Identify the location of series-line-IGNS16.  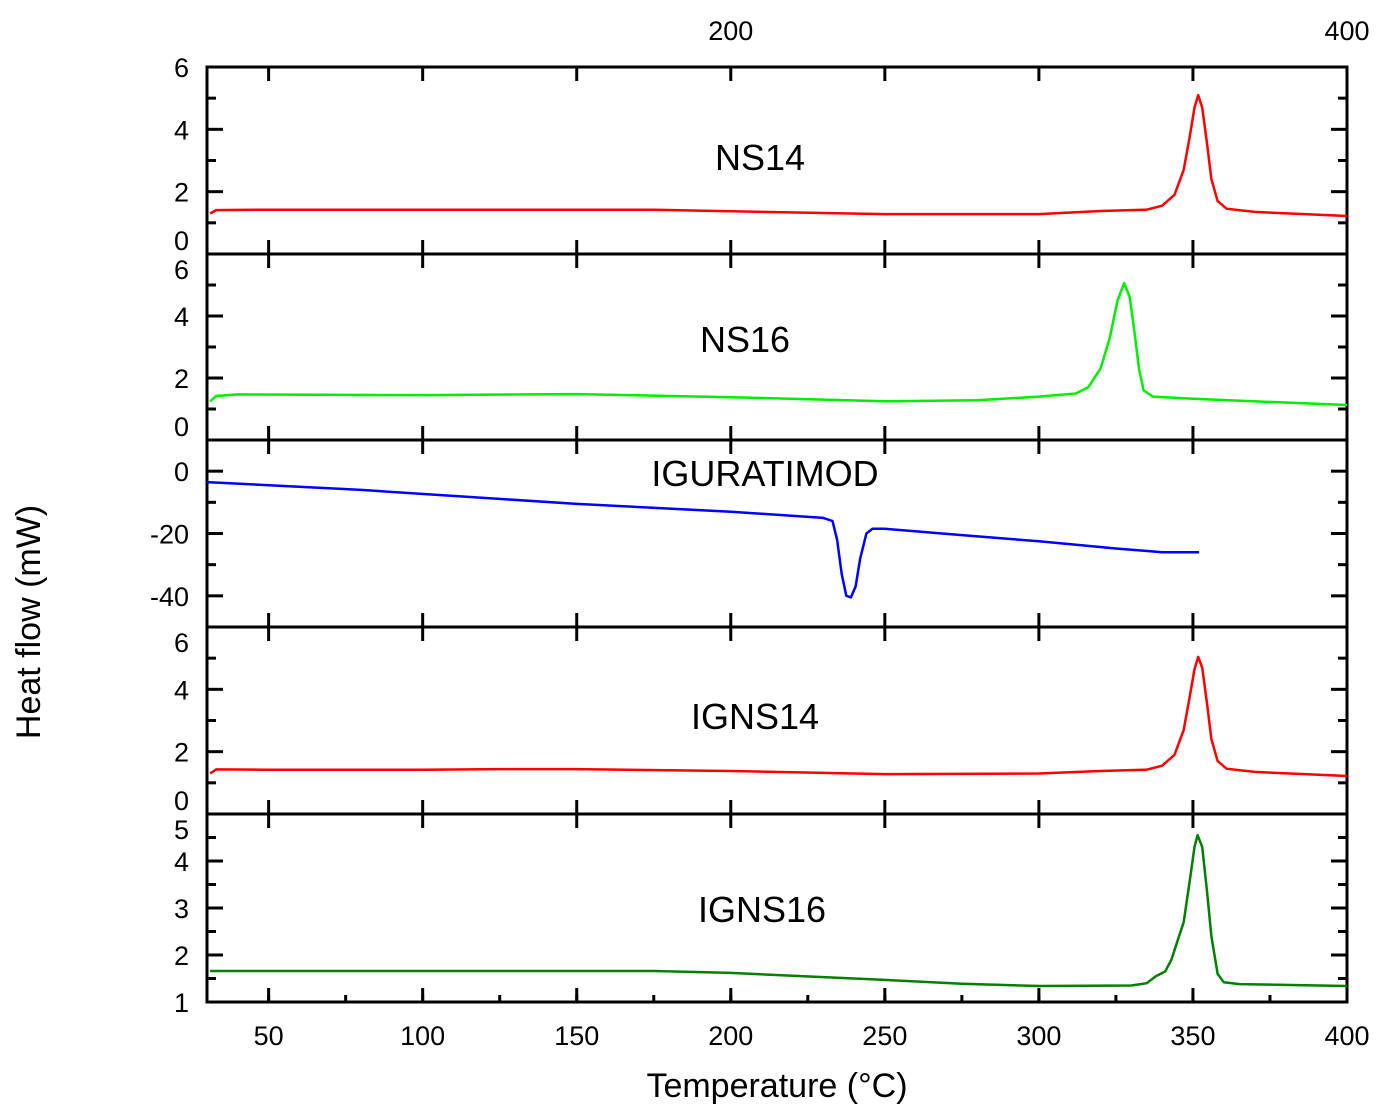
(779, 910).